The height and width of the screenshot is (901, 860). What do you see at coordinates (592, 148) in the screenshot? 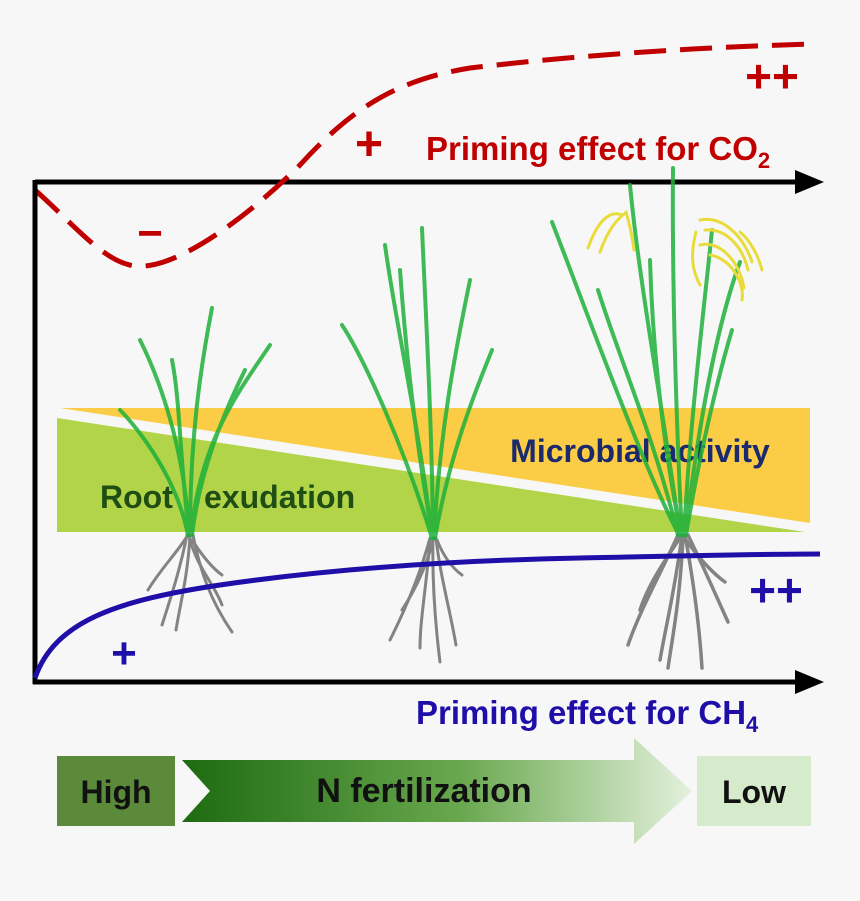
I see `co2-label-main: Priming effect for CO` at bounding box center [592, 148].